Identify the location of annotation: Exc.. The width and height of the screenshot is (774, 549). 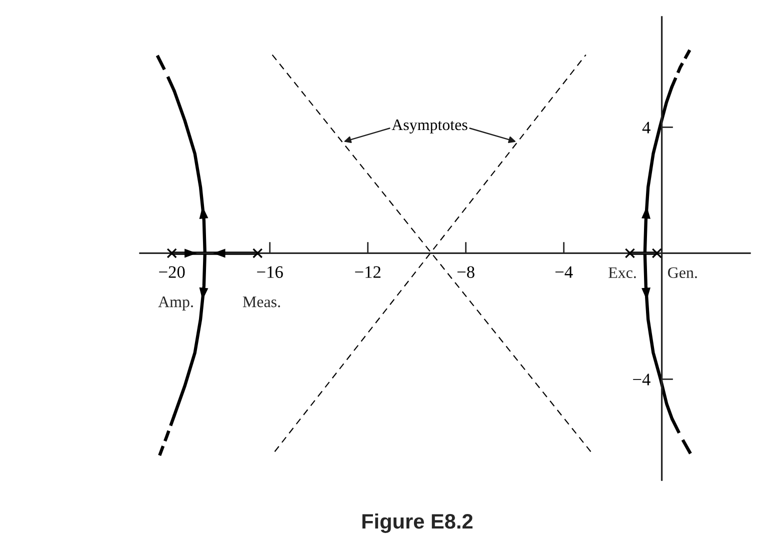
(622, 272).